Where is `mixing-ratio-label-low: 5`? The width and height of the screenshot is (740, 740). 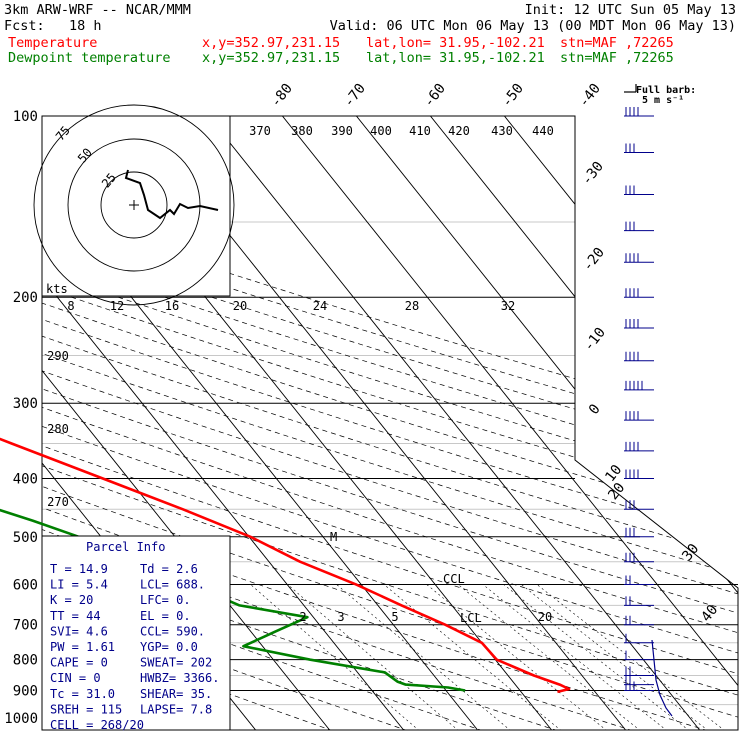
mixing-ratio-label-low: 5 is located at coordinates (394, 617).